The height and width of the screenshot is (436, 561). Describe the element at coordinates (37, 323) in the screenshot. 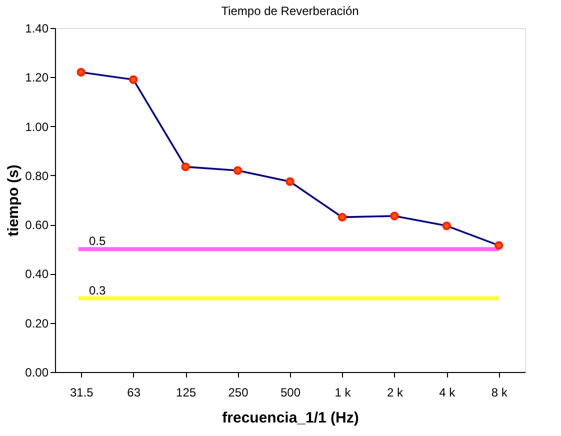

I see `y-tick-label: 0.20` at that location.